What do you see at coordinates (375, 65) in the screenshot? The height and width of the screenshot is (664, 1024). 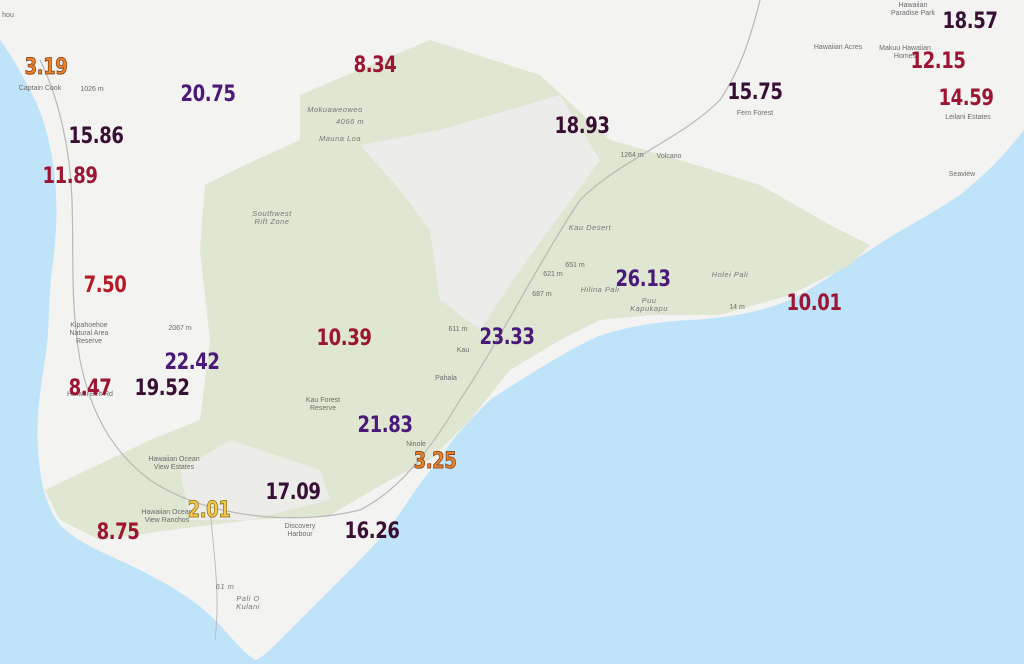 I see `rainfall-value-label: 8.34` at bounding box center [375, 65].